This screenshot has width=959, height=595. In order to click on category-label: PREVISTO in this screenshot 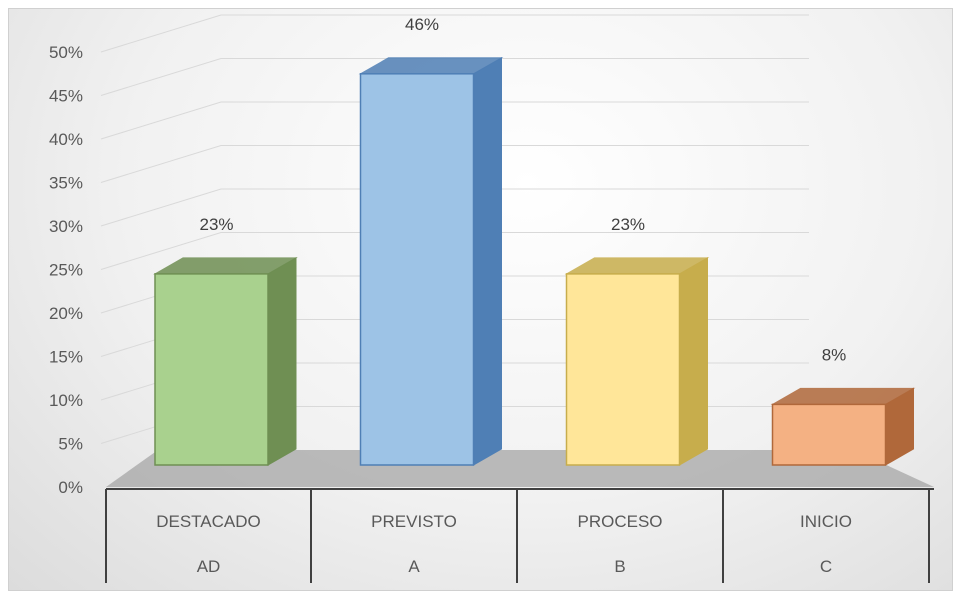, I will do `click(414, 521)`.